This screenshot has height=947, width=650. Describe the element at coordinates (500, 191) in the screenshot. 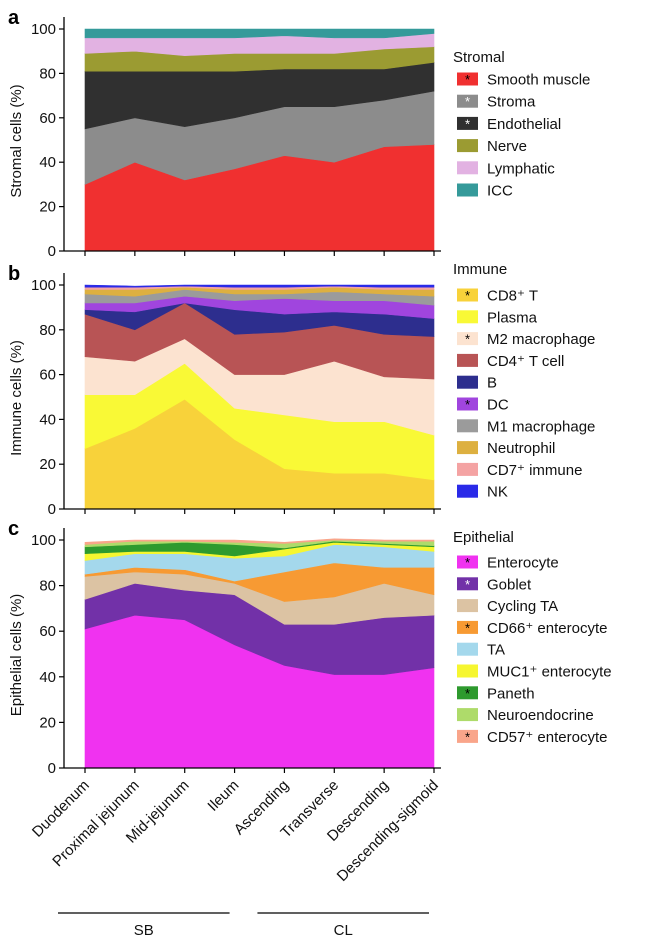

I see `legend-label: ICC` at that location.